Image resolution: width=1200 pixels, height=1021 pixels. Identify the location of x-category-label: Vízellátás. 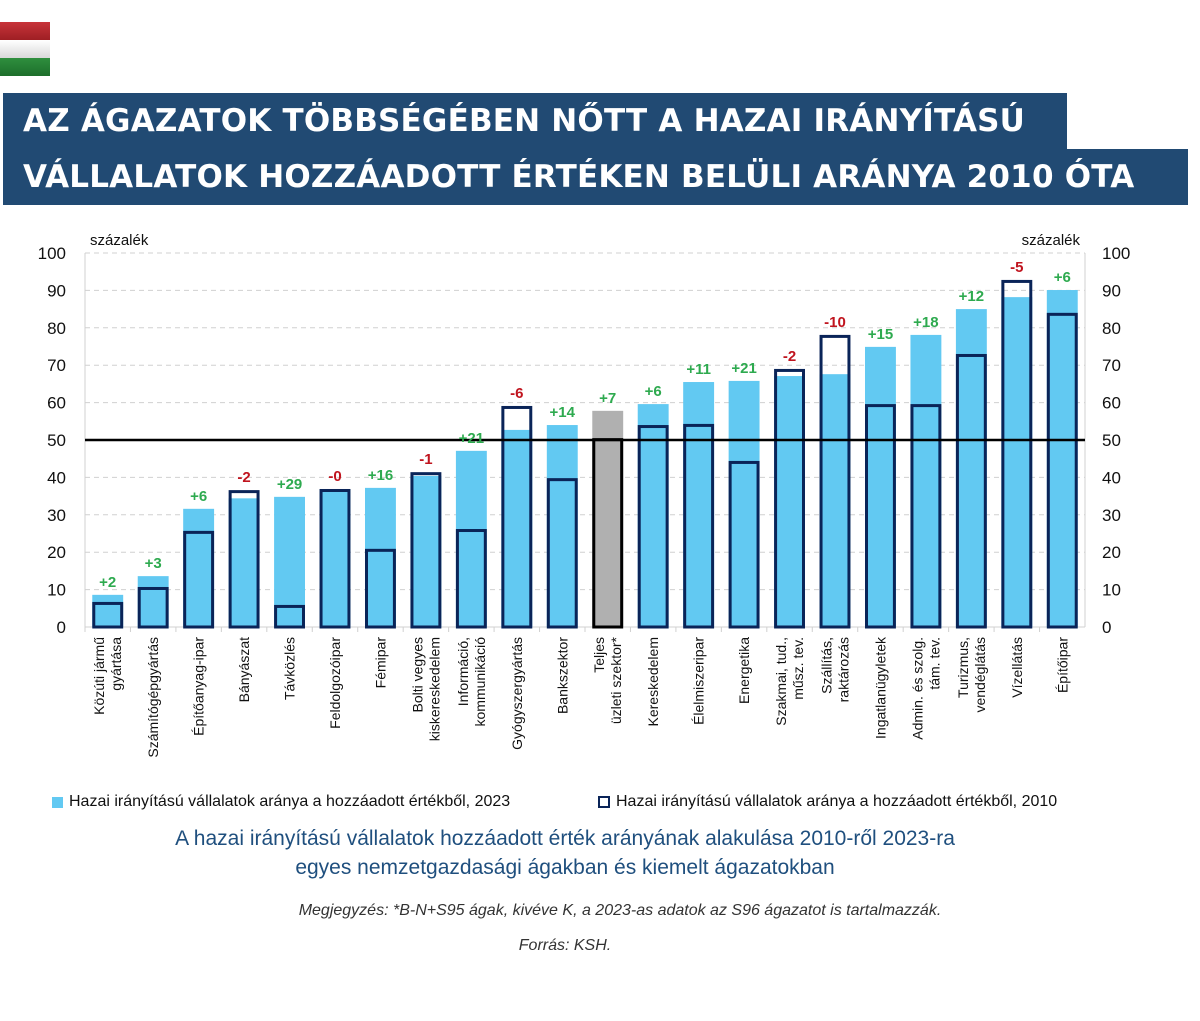
(1017, 667).